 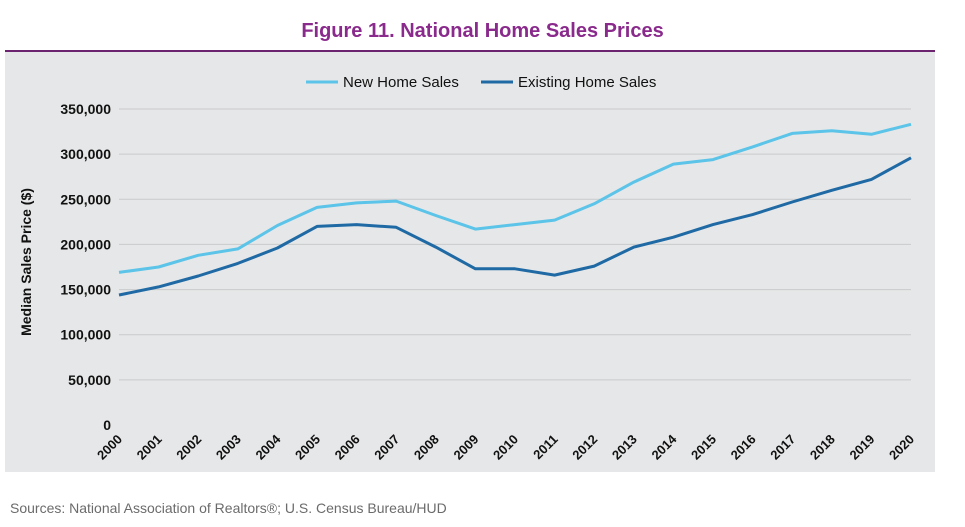 I want to click on x-tick-label: 2001, so click(x=149, y=447).